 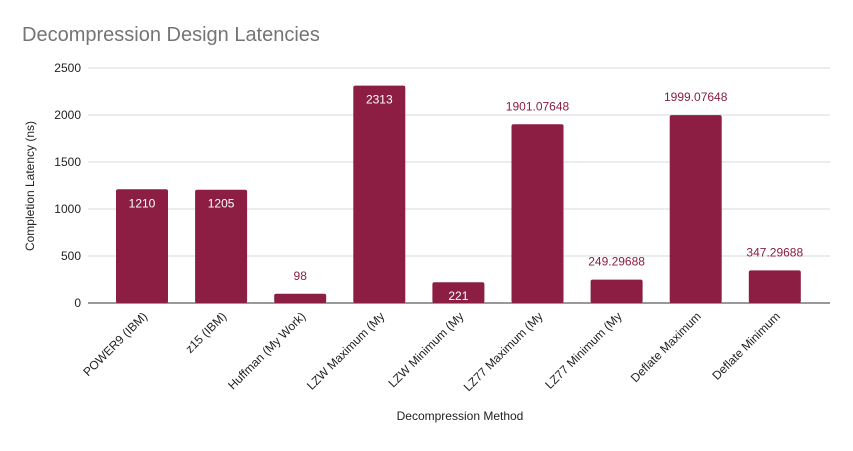 I want to click on y-tick-label: 1500, so click(x=67, y=162).